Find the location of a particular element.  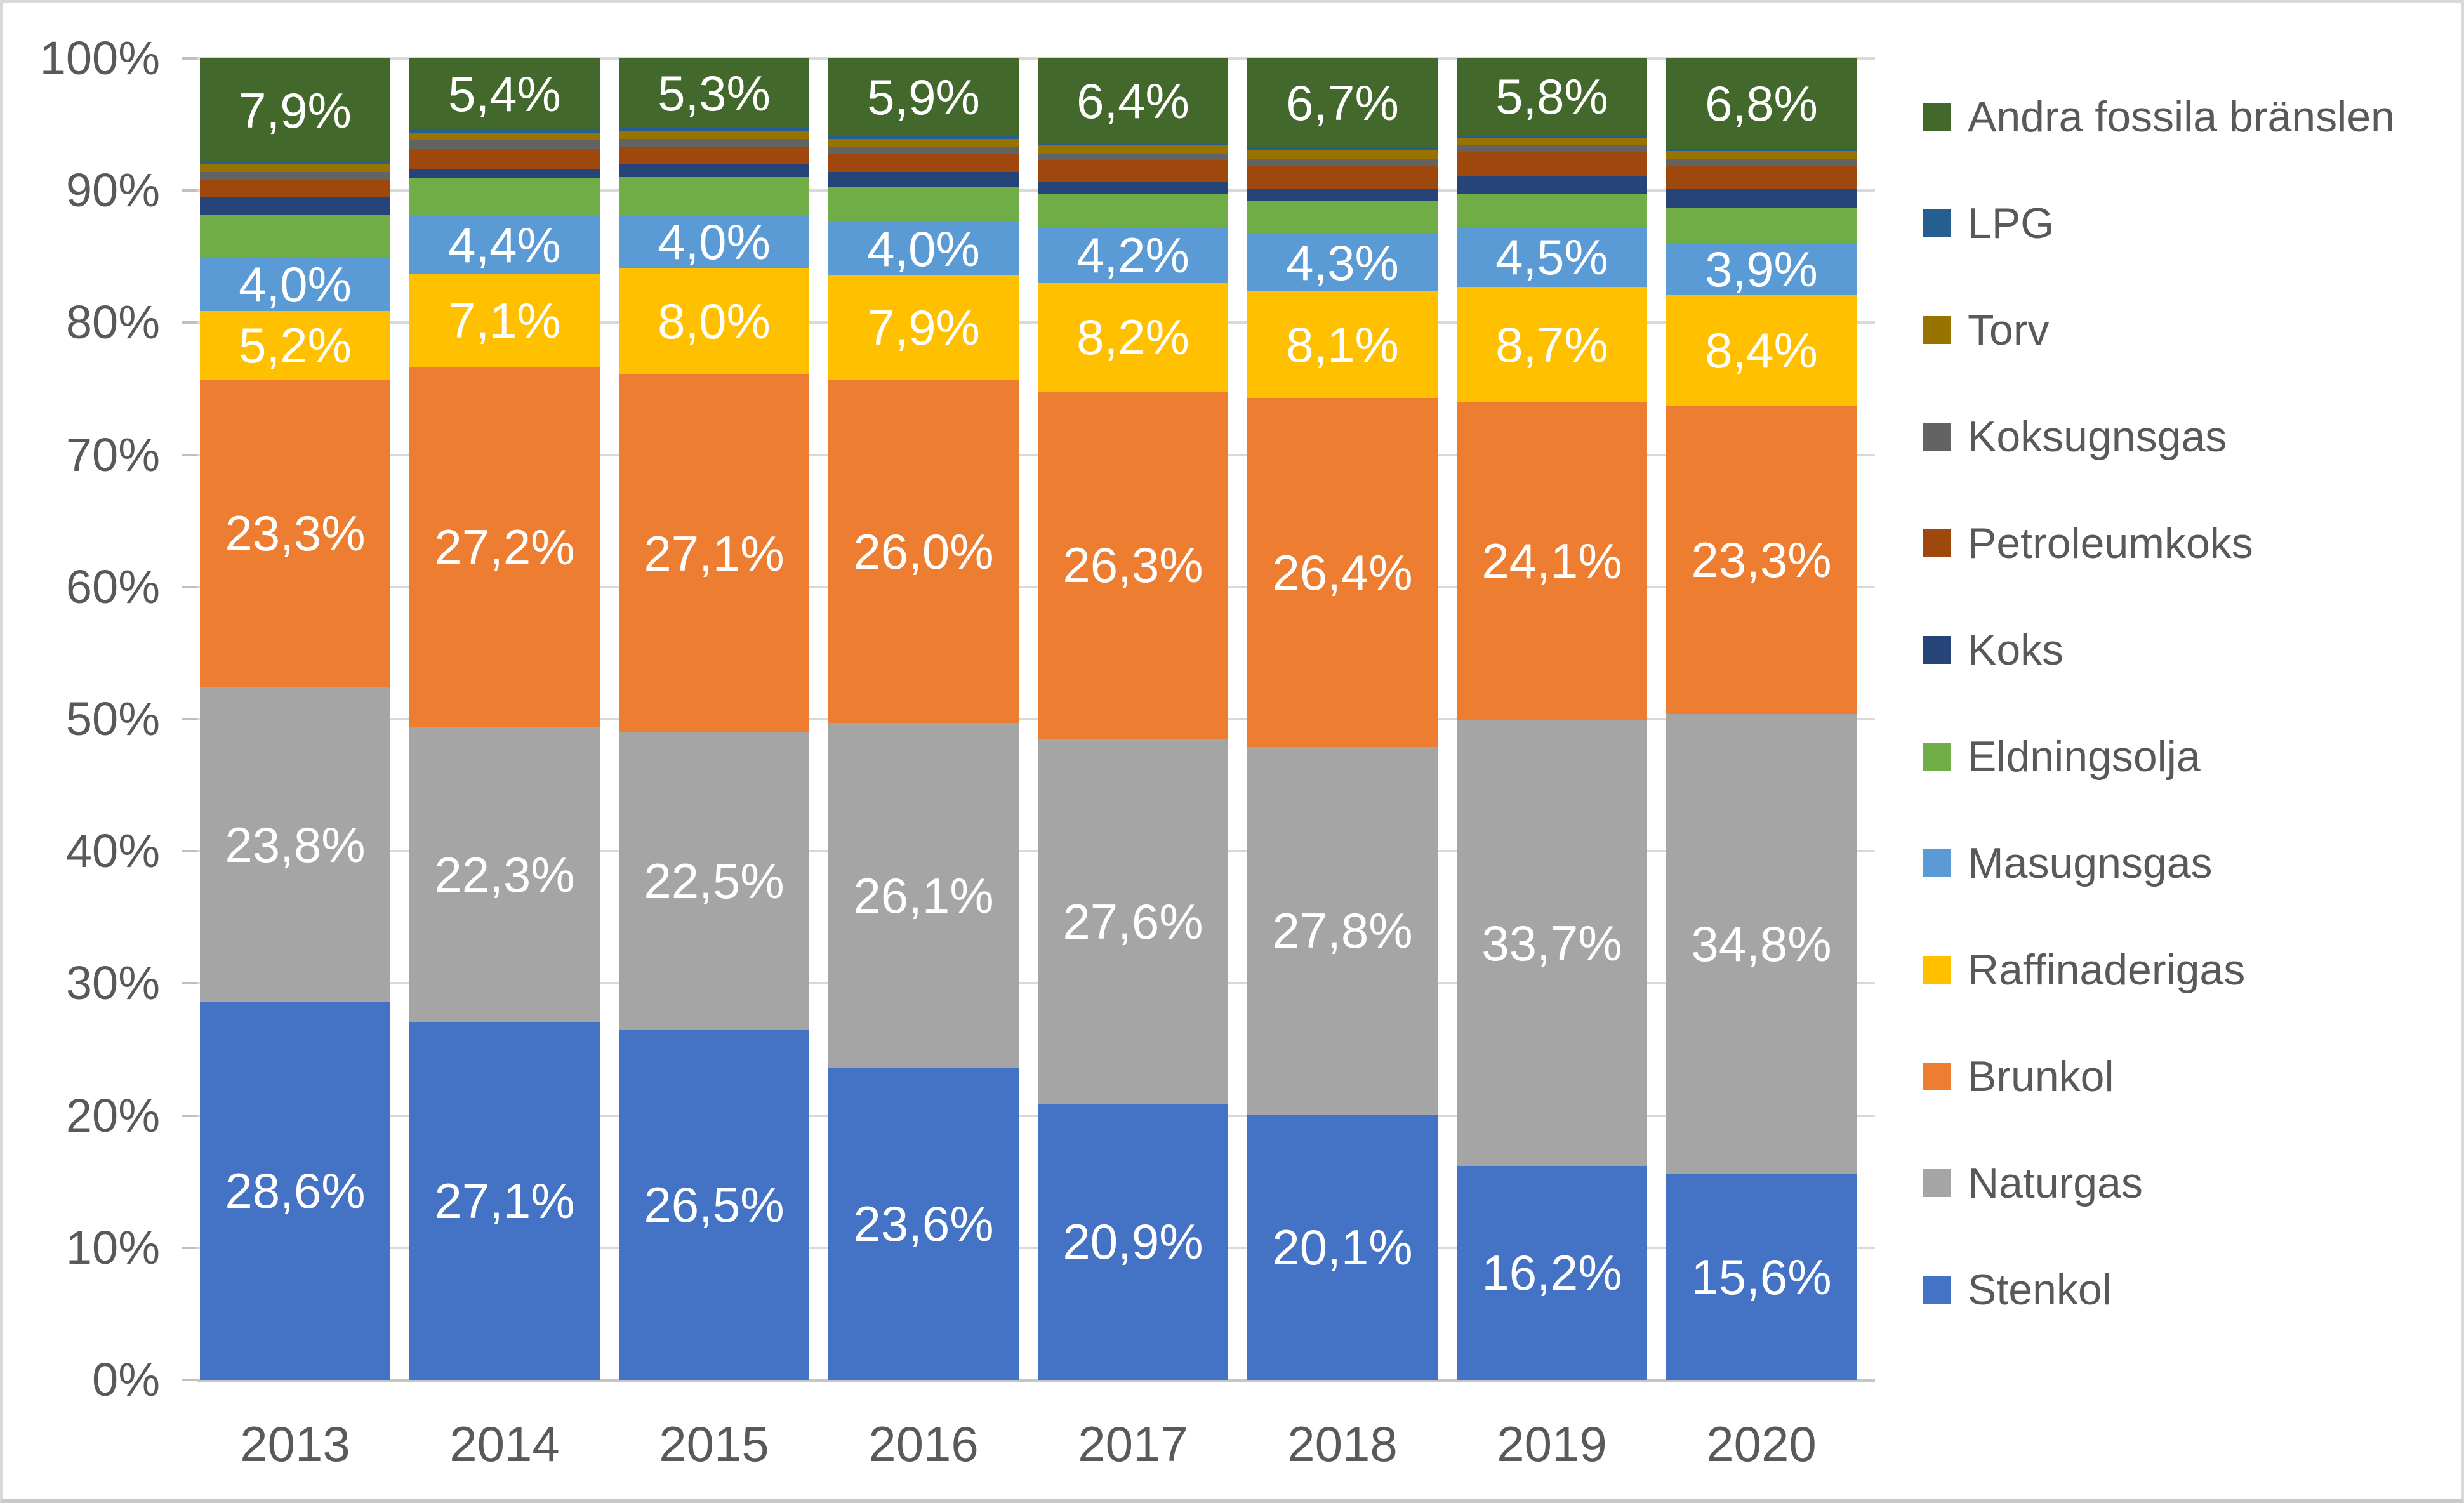

bar-segment-masugnsgas-2017: 4,2% is located at coordinates (1133, 255).